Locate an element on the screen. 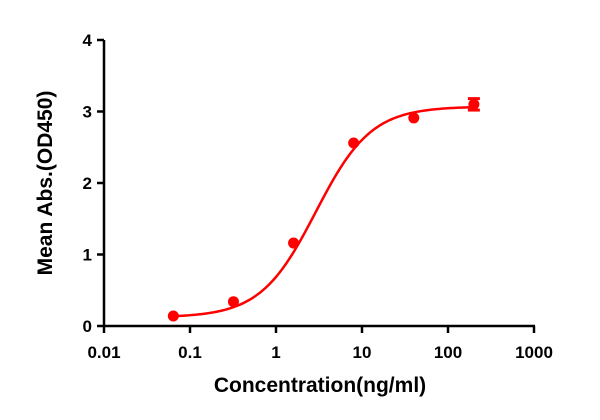 This screenshot has width=600, height=420. x-tick-label: 100 is located at coordinates (448, 352).